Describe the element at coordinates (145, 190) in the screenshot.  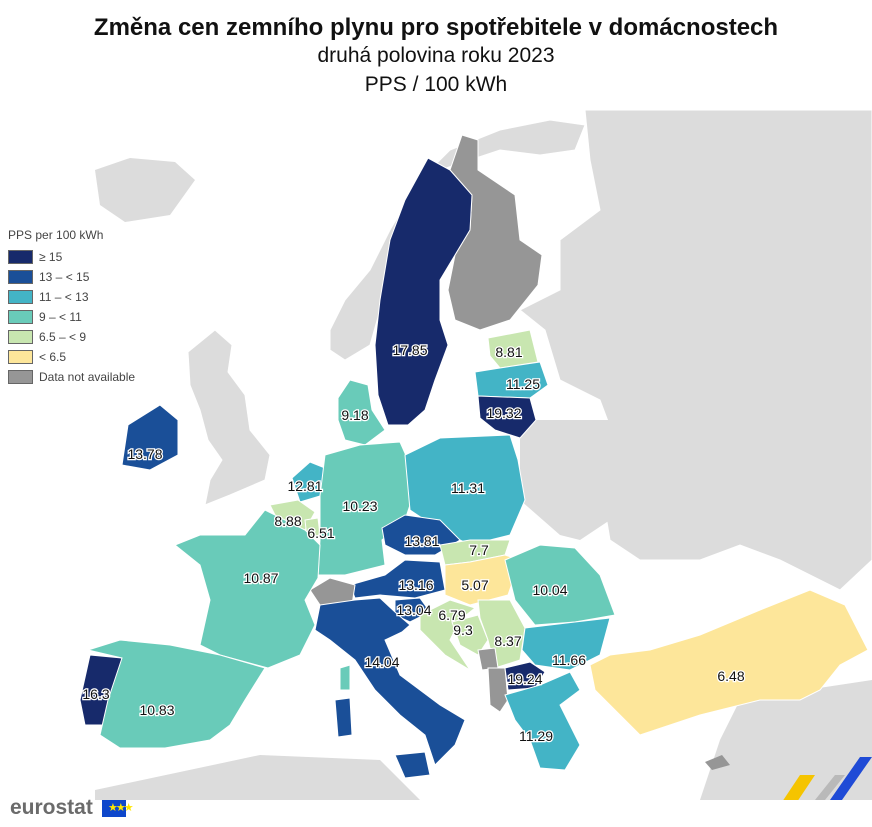
I see `land-iceland` at that location.